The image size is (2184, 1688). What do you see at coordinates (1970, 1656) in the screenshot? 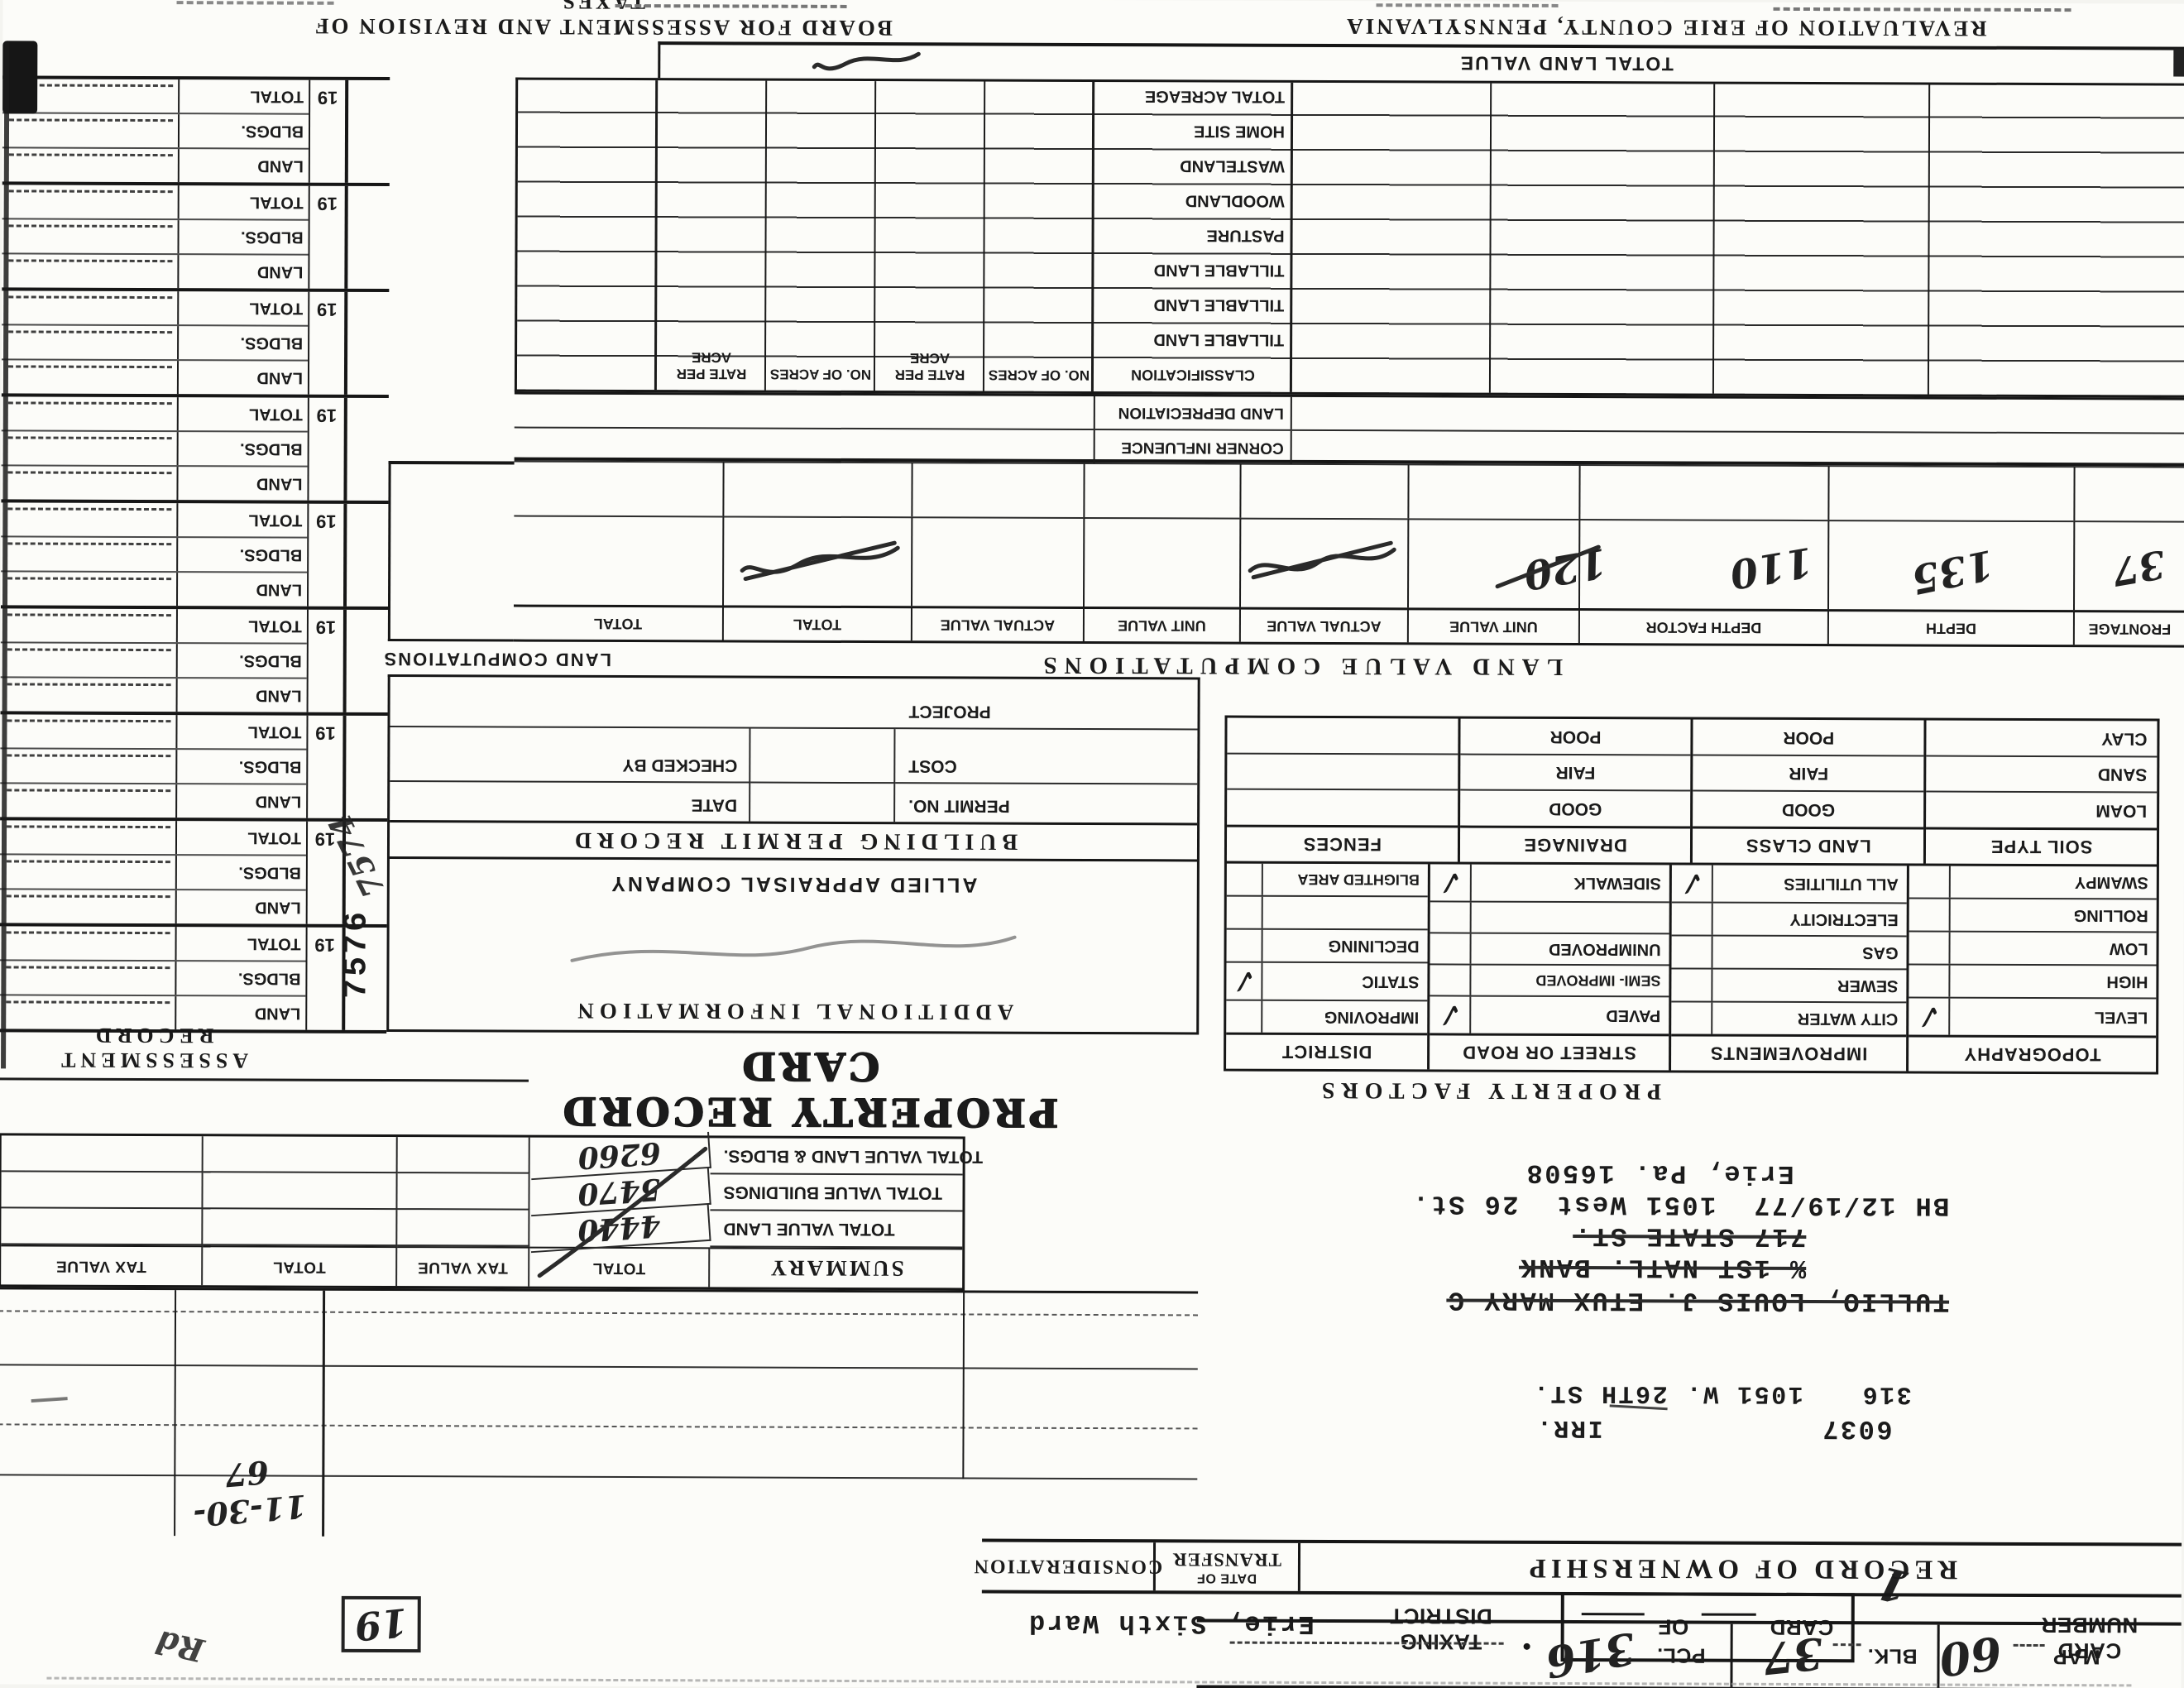
I see `map-value: 60` at bounding box center [1970, 1656].